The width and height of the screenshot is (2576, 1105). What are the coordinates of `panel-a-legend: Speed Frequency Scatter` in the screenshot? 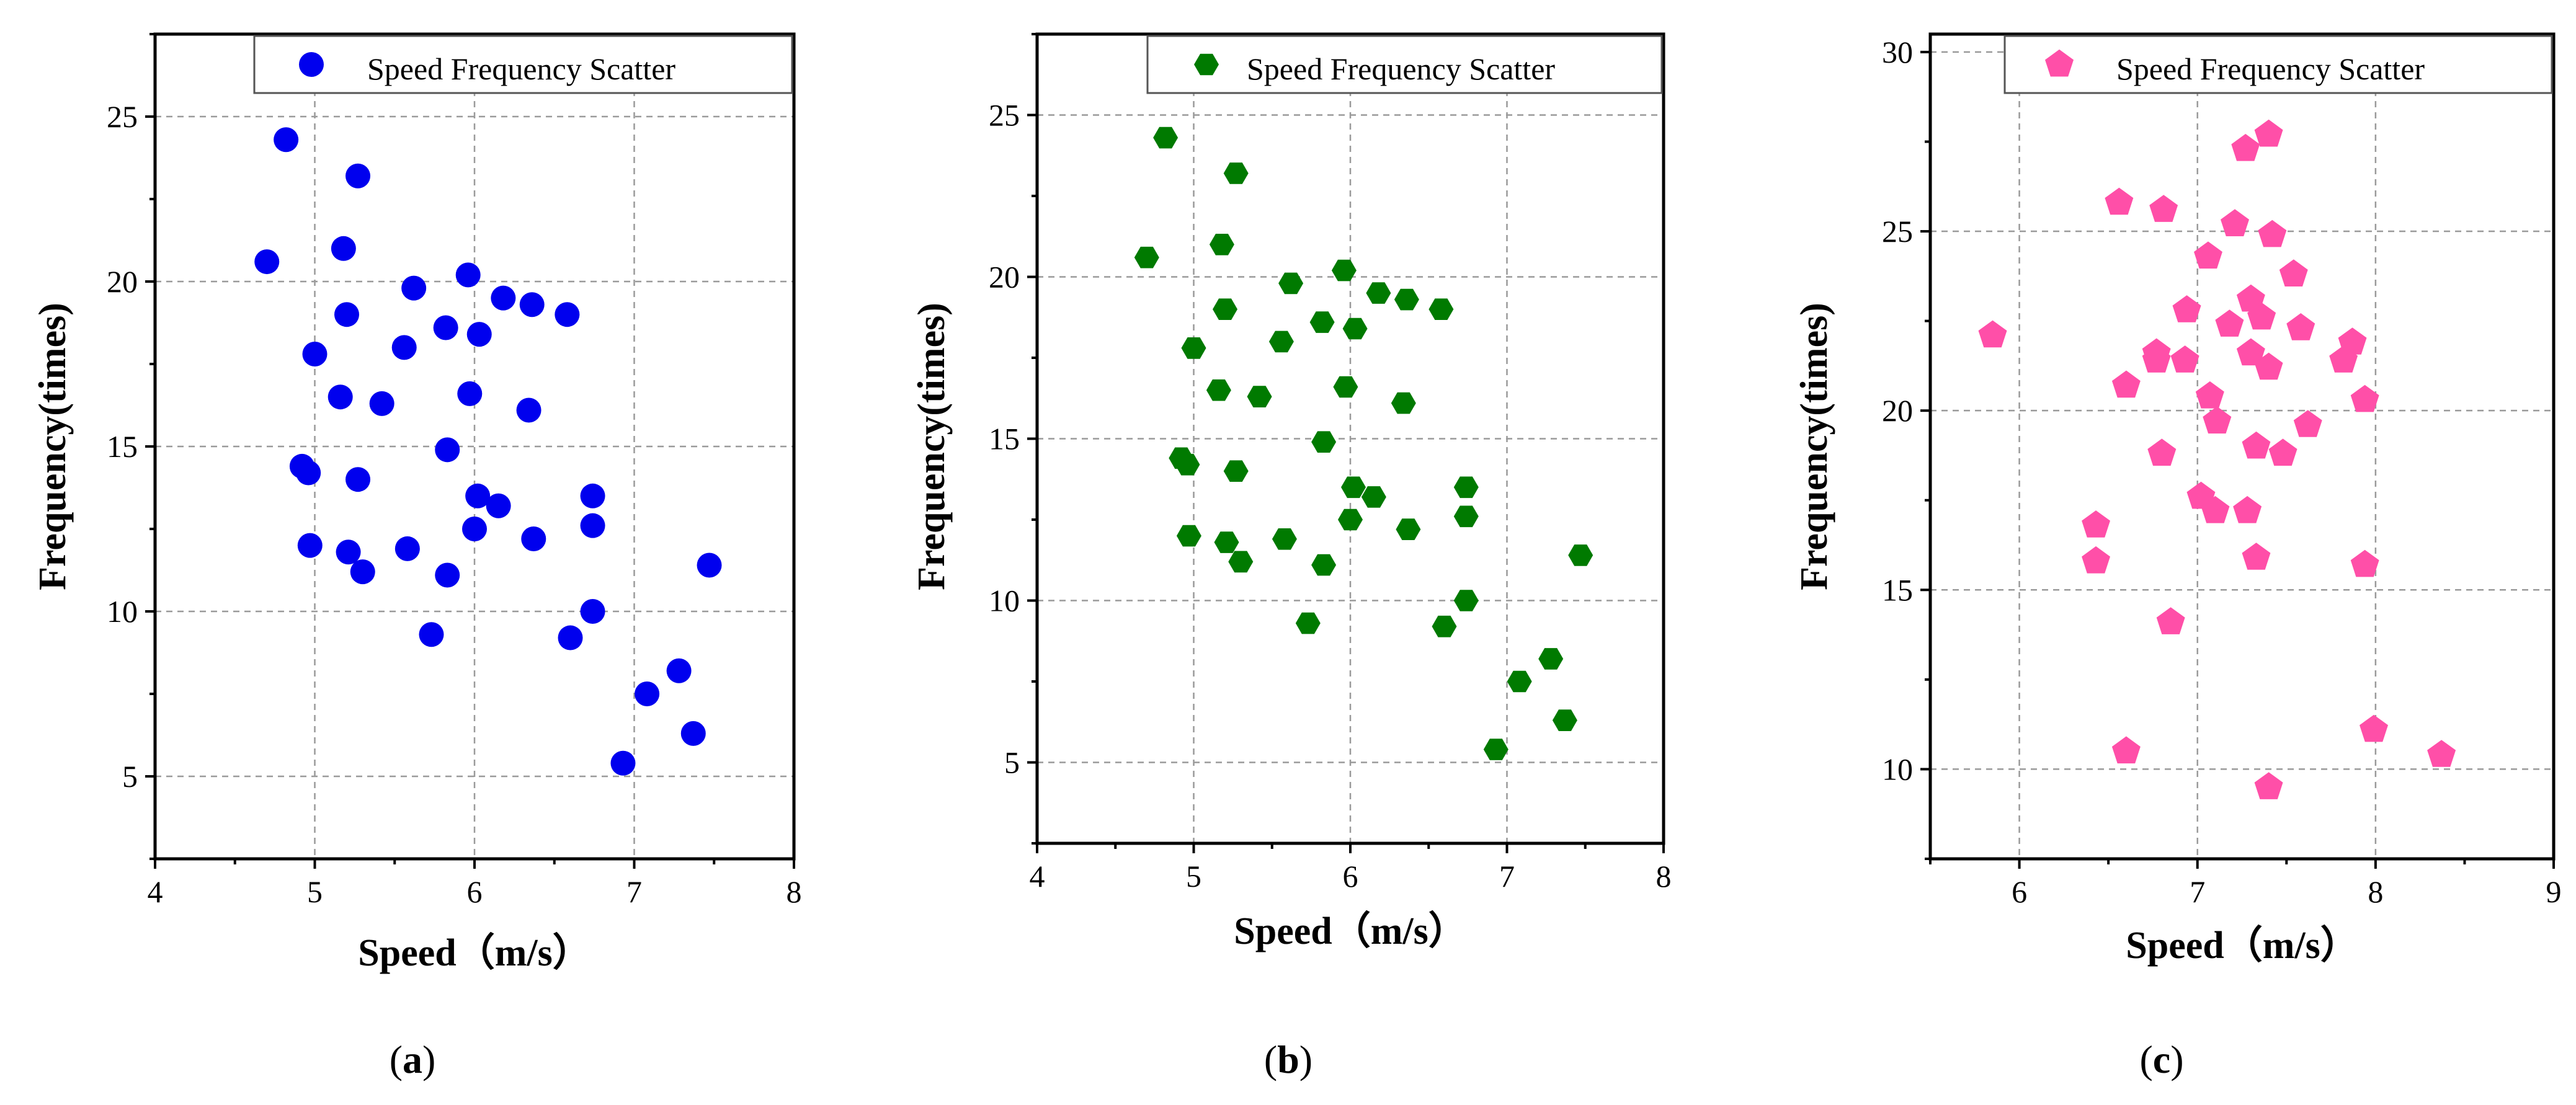 It's located at (523, 64).